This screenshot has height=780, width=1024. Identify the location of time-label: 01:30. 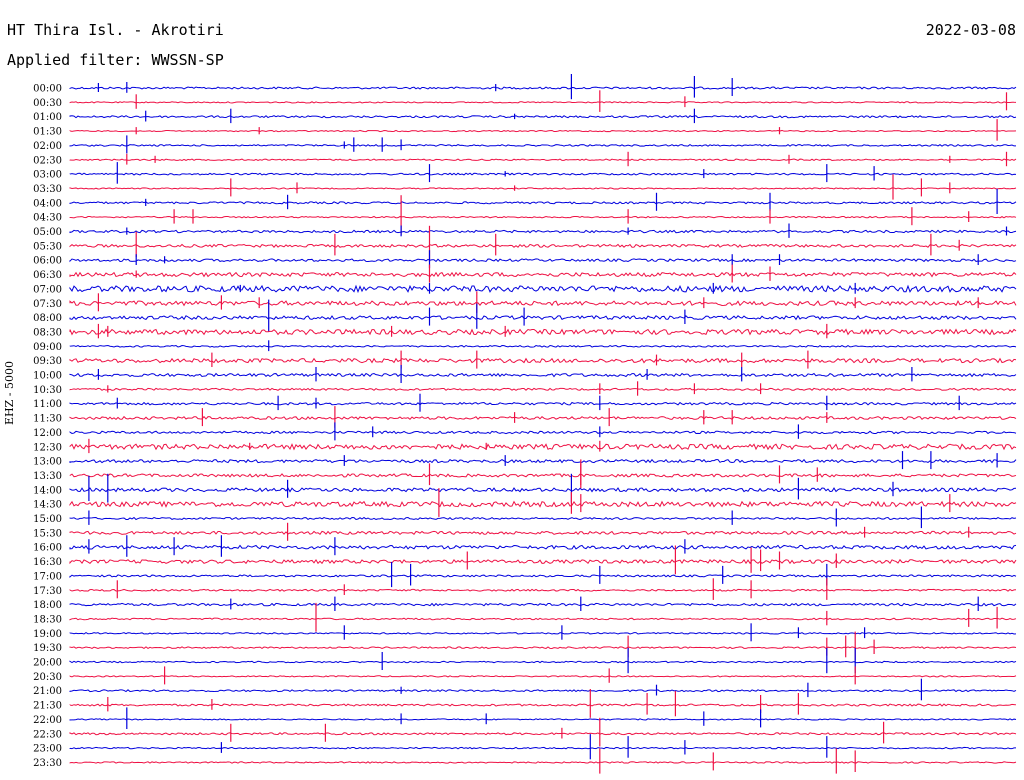
(47, 132).